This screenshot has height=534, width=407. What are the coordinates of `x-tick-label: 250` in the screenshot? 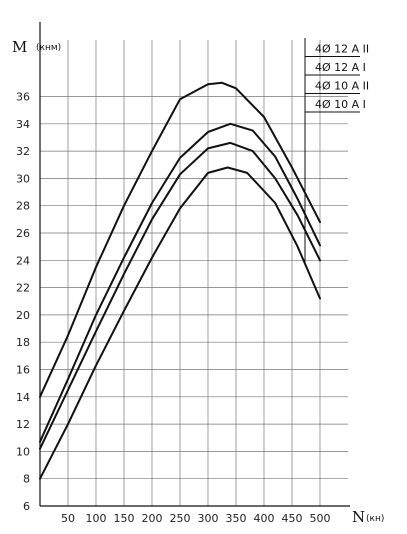 It's located at (180, 518).